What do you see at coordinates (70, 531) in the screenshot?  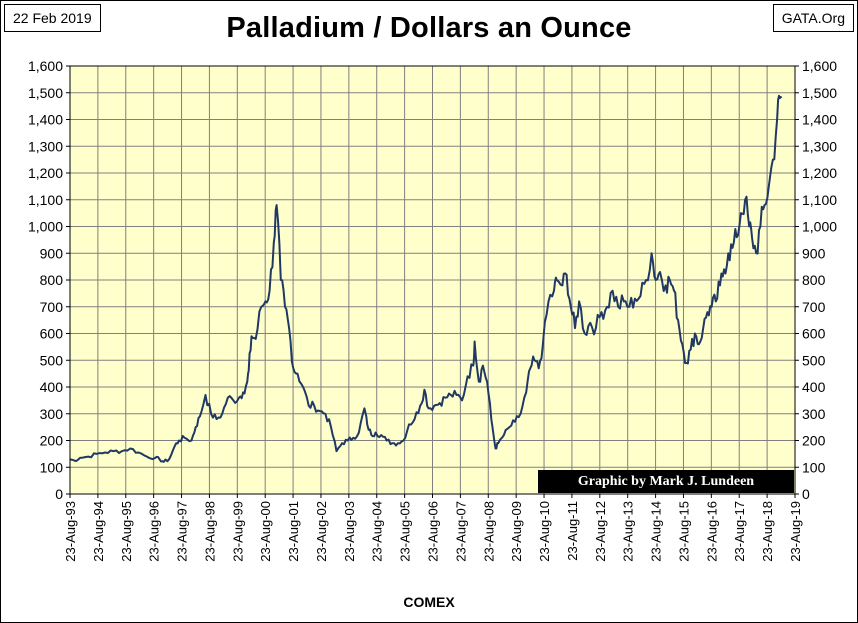 I see `x-tick-label: 23-Aug-93` at bounding box center [70, 531].